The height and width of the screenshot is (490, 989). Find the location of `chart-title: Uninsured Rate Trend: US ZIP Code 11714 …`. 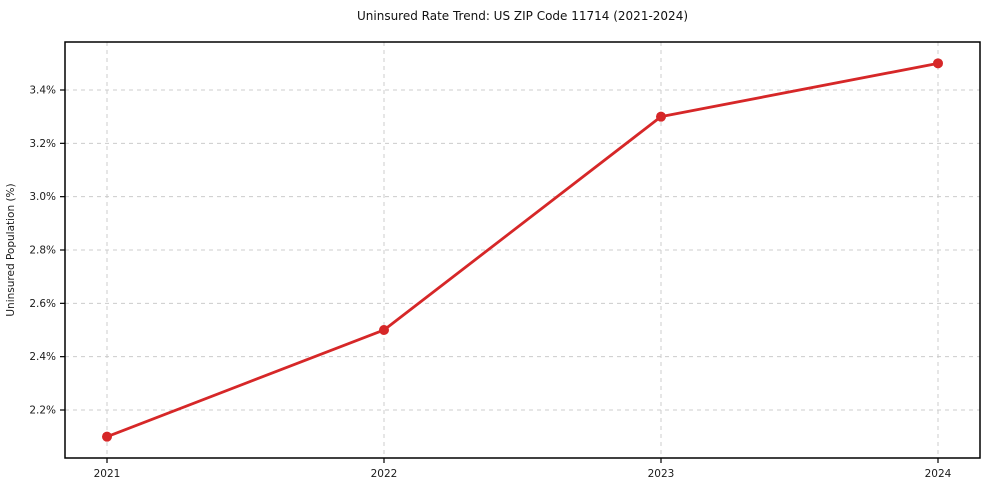

chart-title: Uninsured Rate Trend: US ZIP Code 11714 … is located at coordinates (522, 16).